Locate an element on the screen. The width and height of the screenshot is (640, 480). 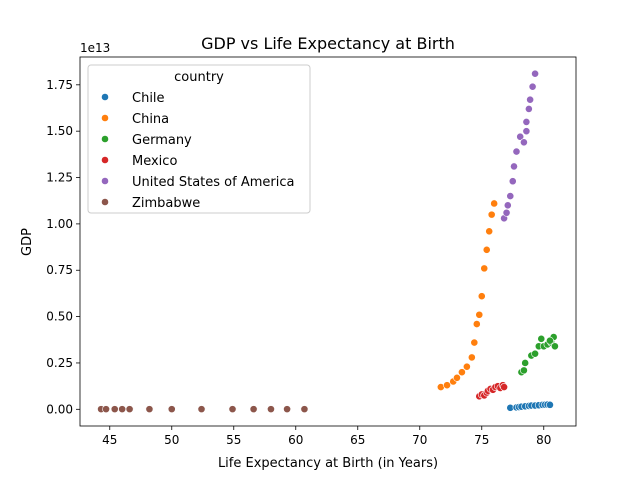
legend-marker-chile is located at coordinates (105, 97).